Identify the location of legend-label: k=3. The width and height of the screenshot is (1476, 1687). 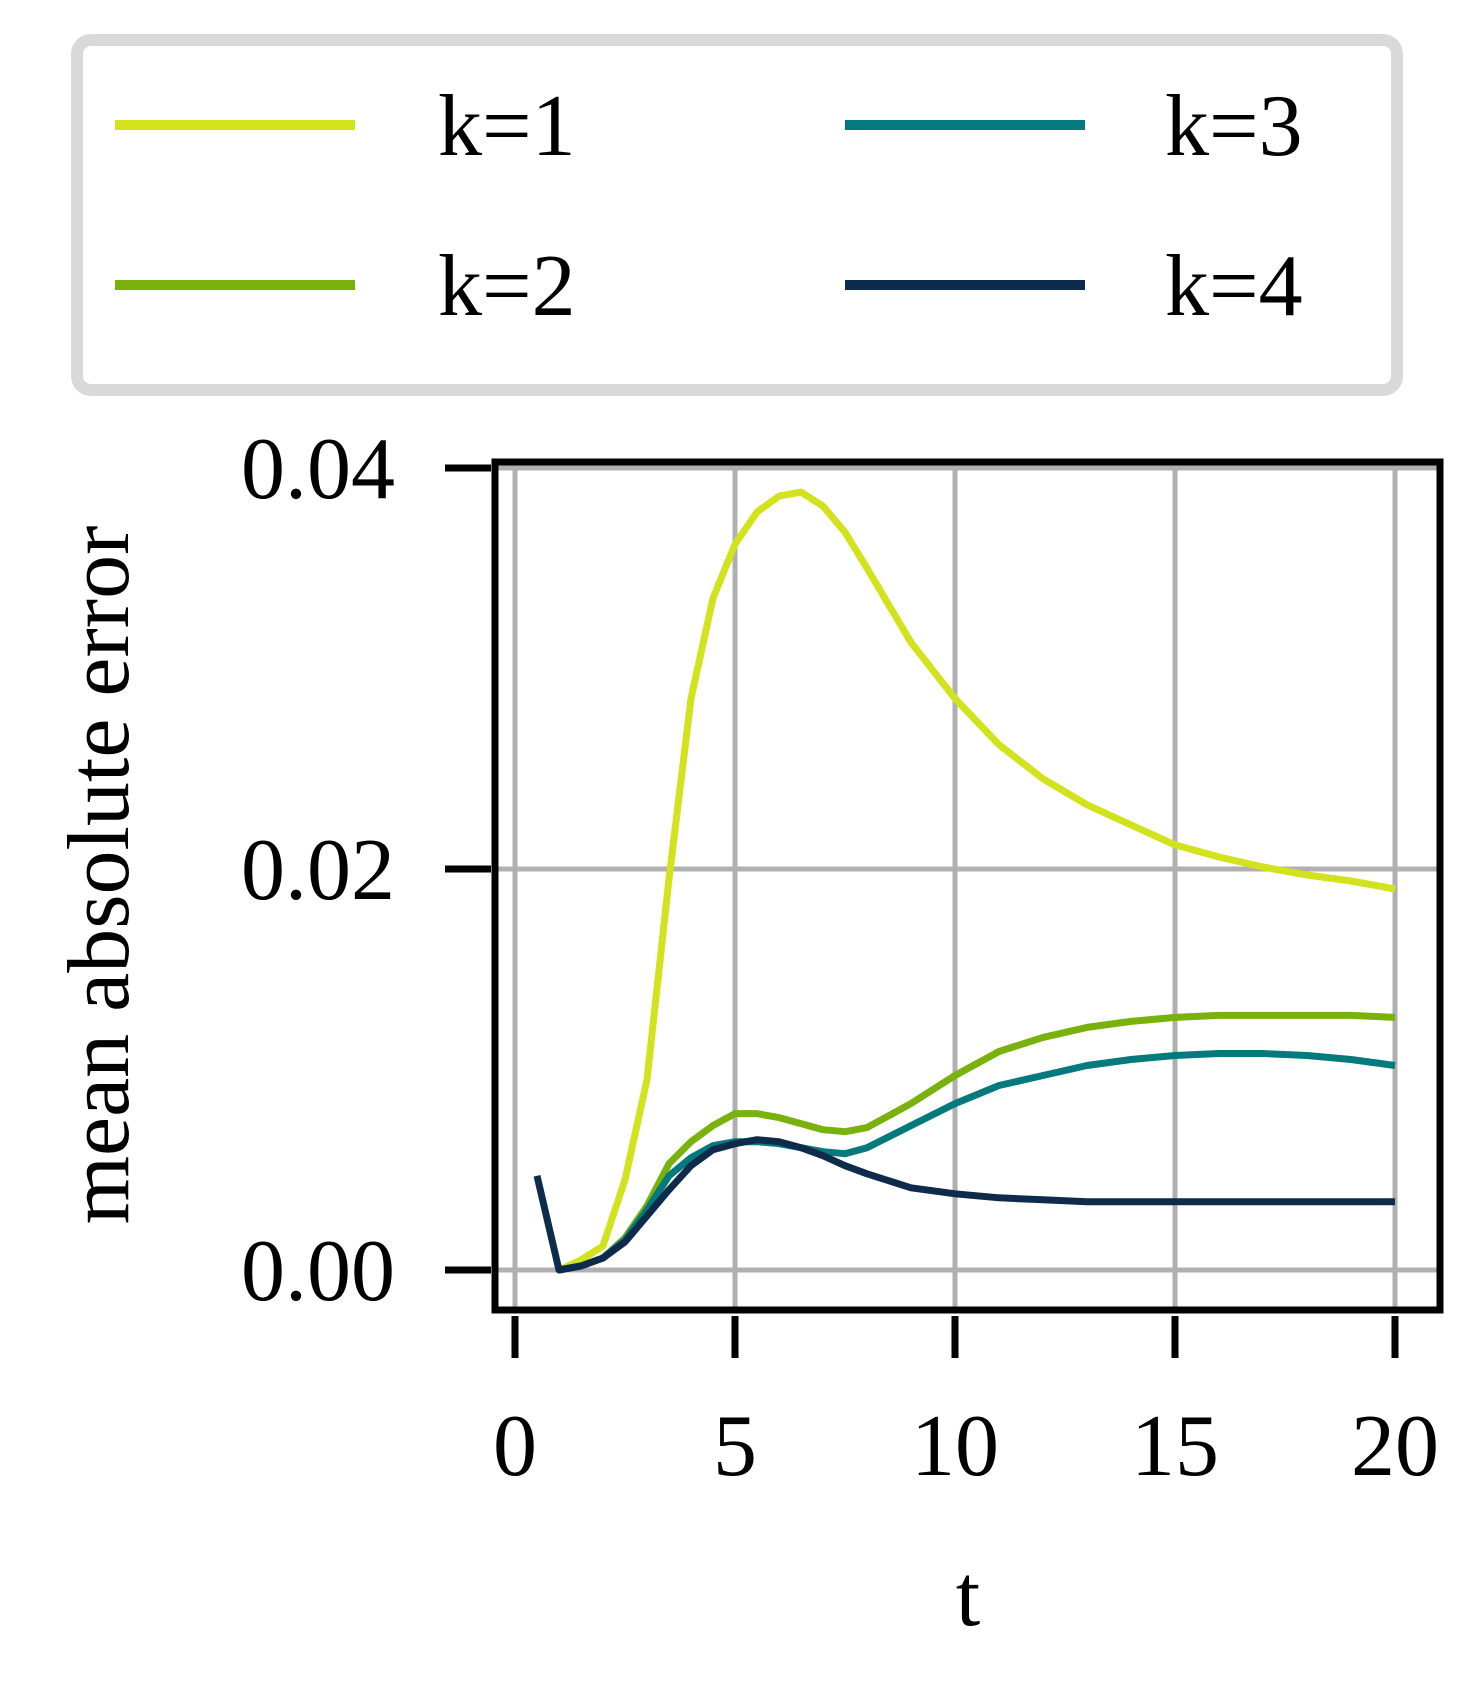
(1234, 126).